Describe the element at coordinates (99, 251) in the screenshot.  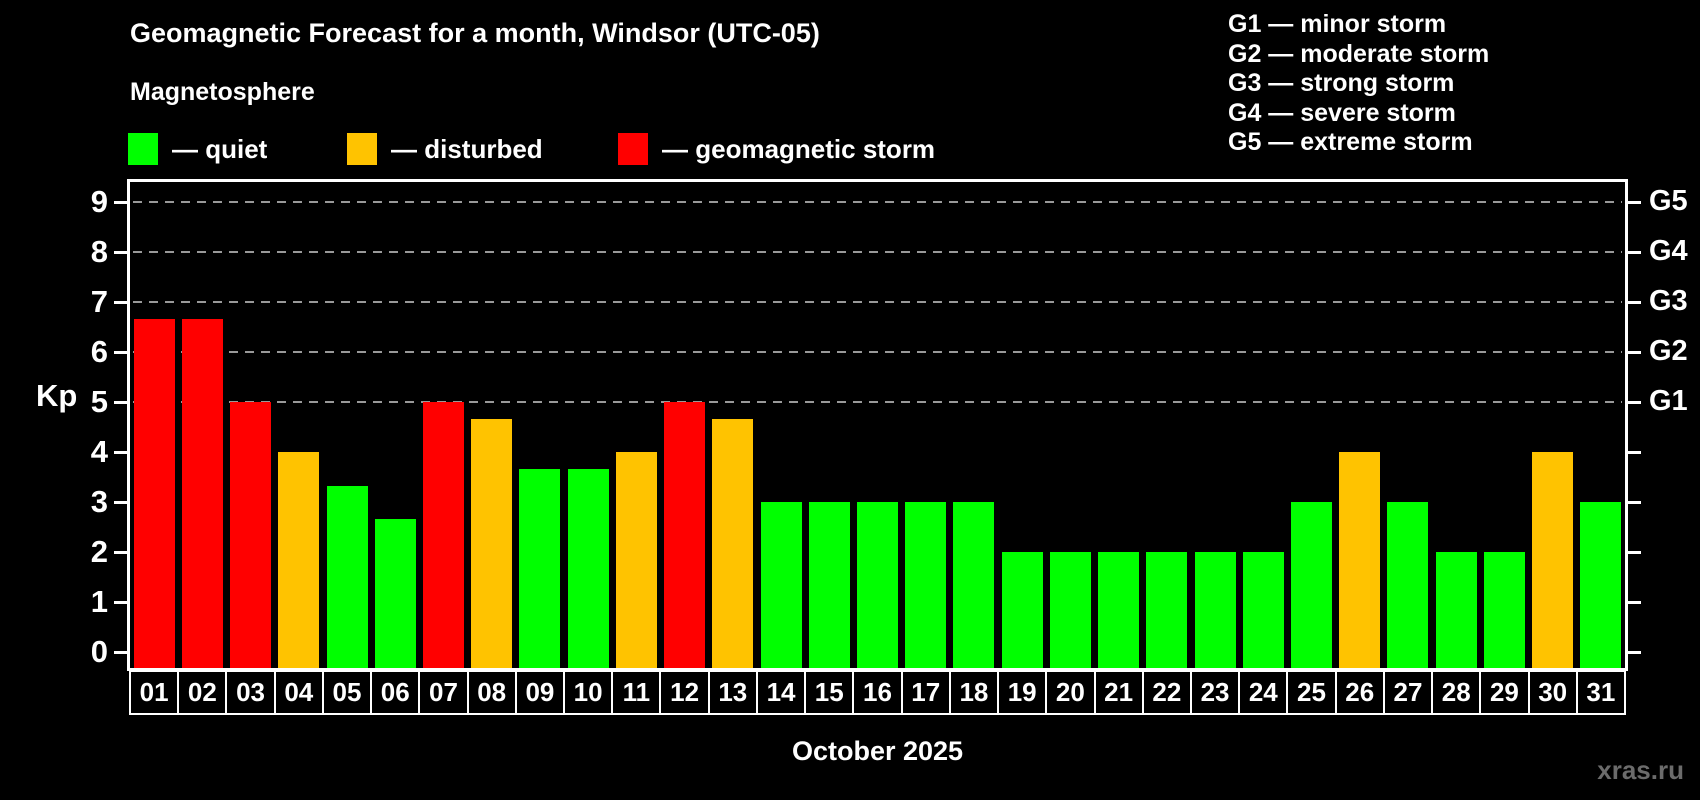
I see `ytick-label-8: 8` at that location.